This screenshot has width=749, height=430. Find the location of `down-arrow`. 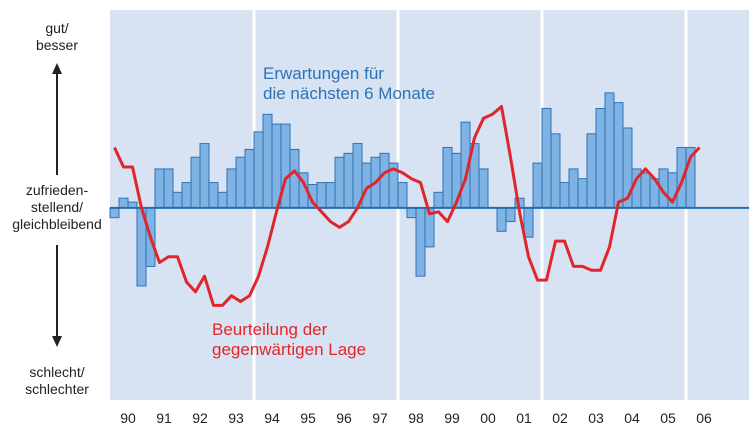

down-arrow is located at coordinates (57, 296).